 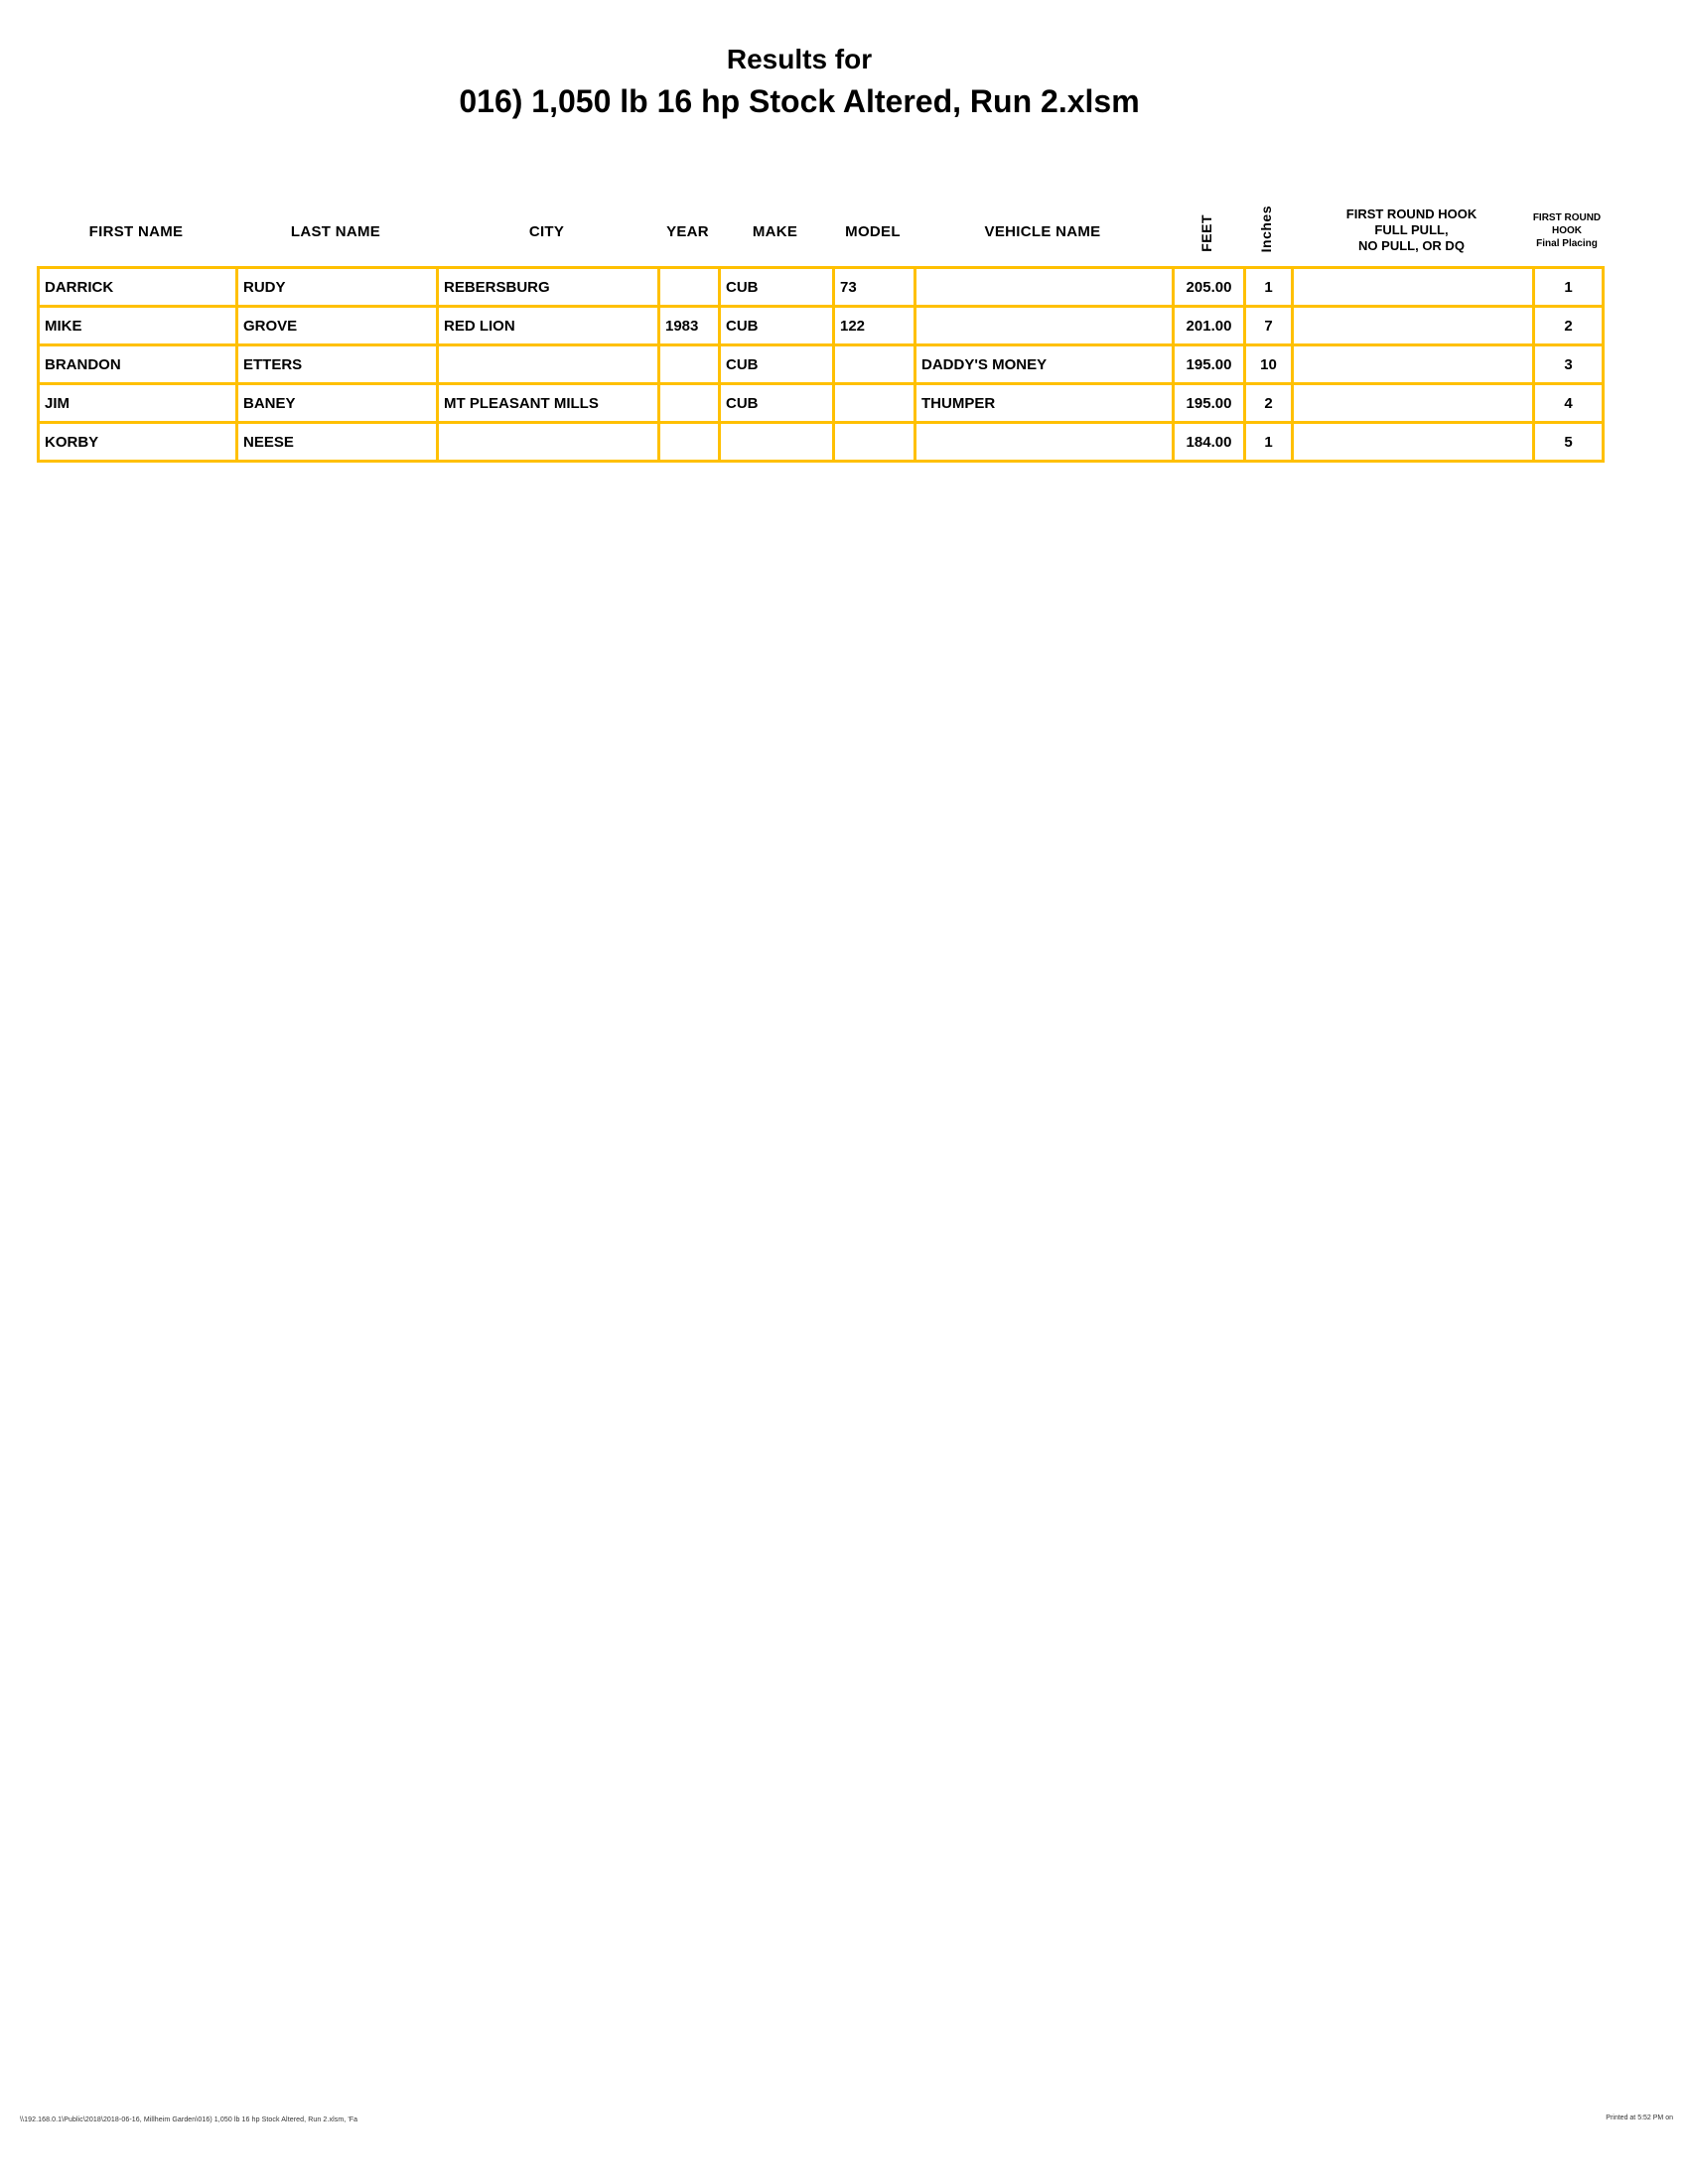 What do you see at coordinates (548, 325) in the screenshot?
I see `table-cell-city: RED LION` at bounding box center [548, 325].